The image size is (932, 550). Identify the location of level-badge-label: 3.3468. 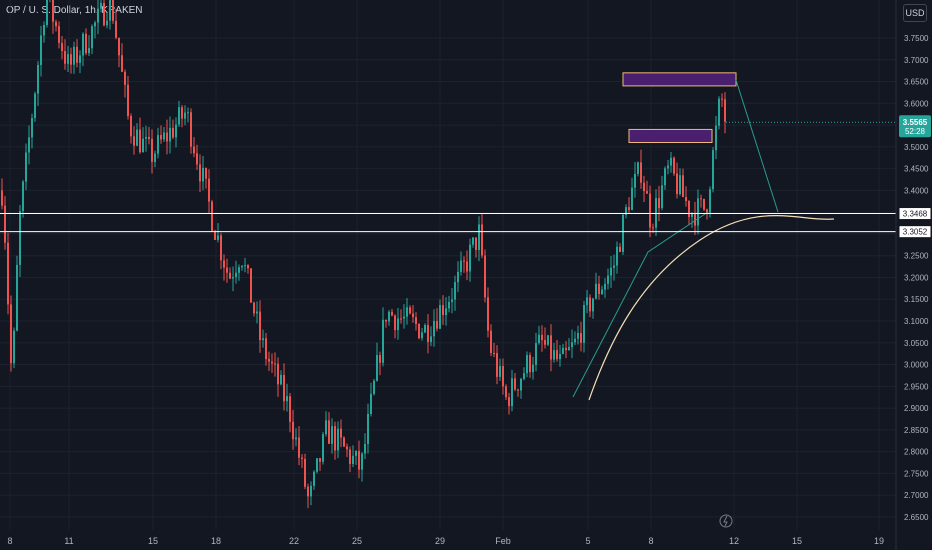
(915, 214).